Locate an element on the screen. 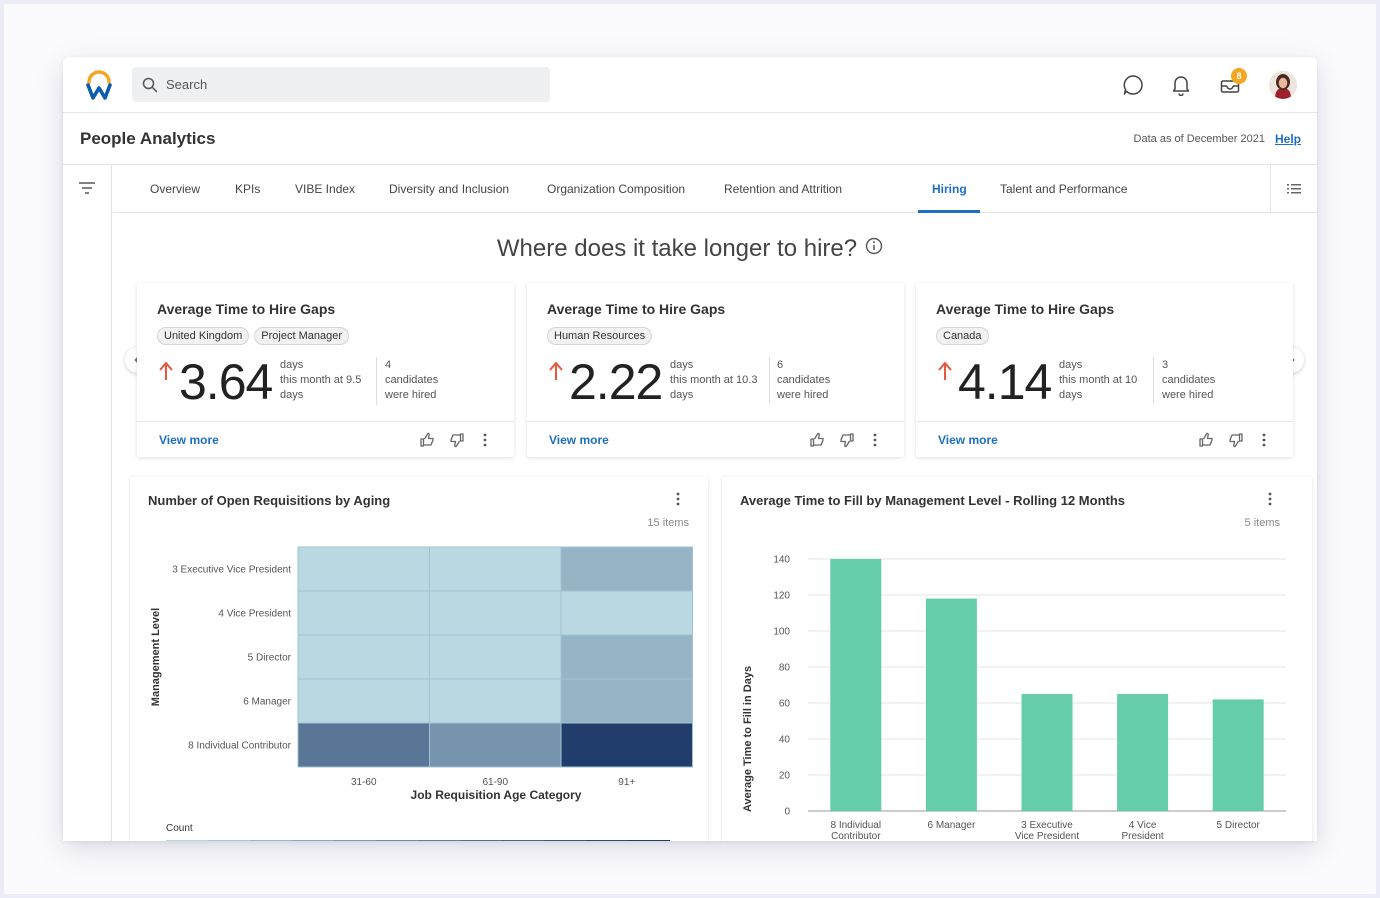  kpi-comparison: days this month at 10.3 days is located at coordinates (713, 380).